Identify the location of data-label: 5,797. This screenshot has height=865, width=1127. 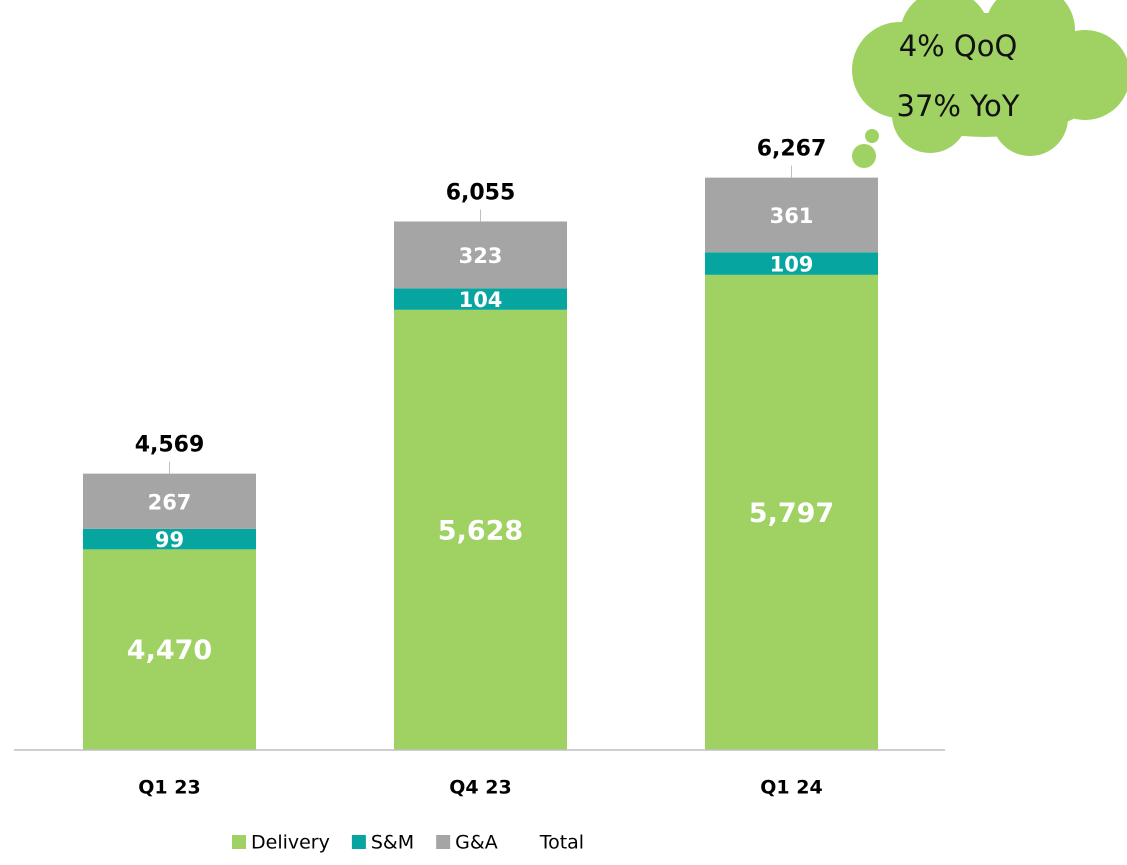
(791, 513).